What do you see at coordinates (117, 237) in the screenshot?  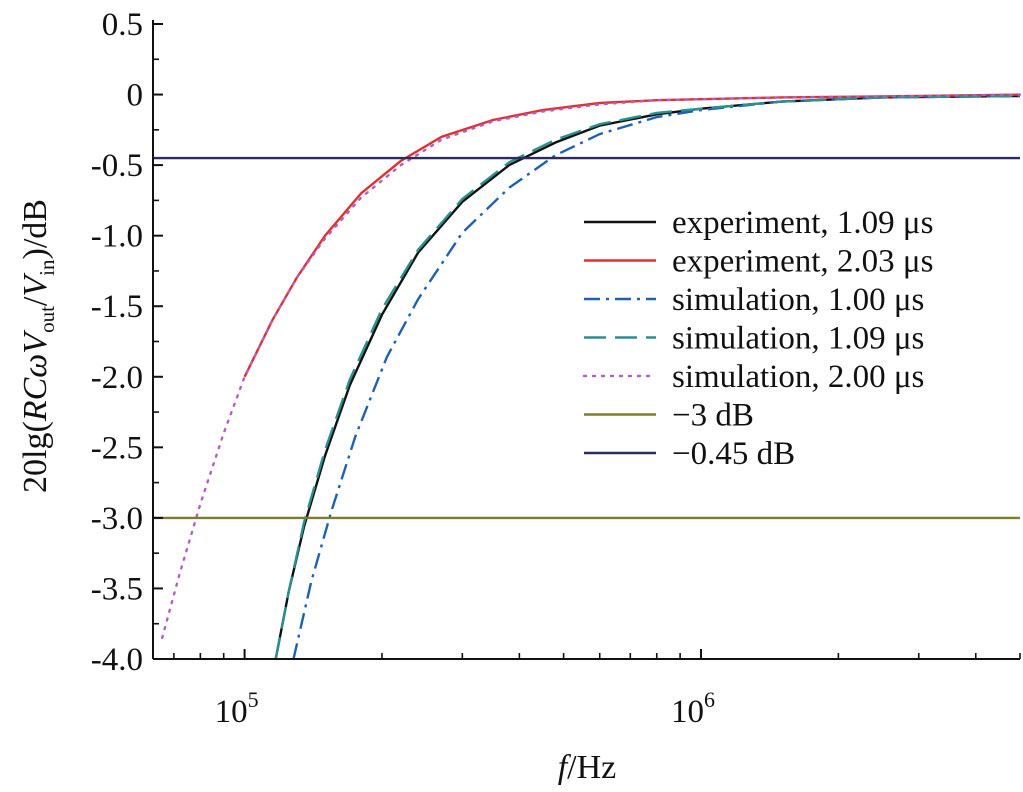 I see `y-tick-label-4: -1.0` at bounding box center [117, 237].